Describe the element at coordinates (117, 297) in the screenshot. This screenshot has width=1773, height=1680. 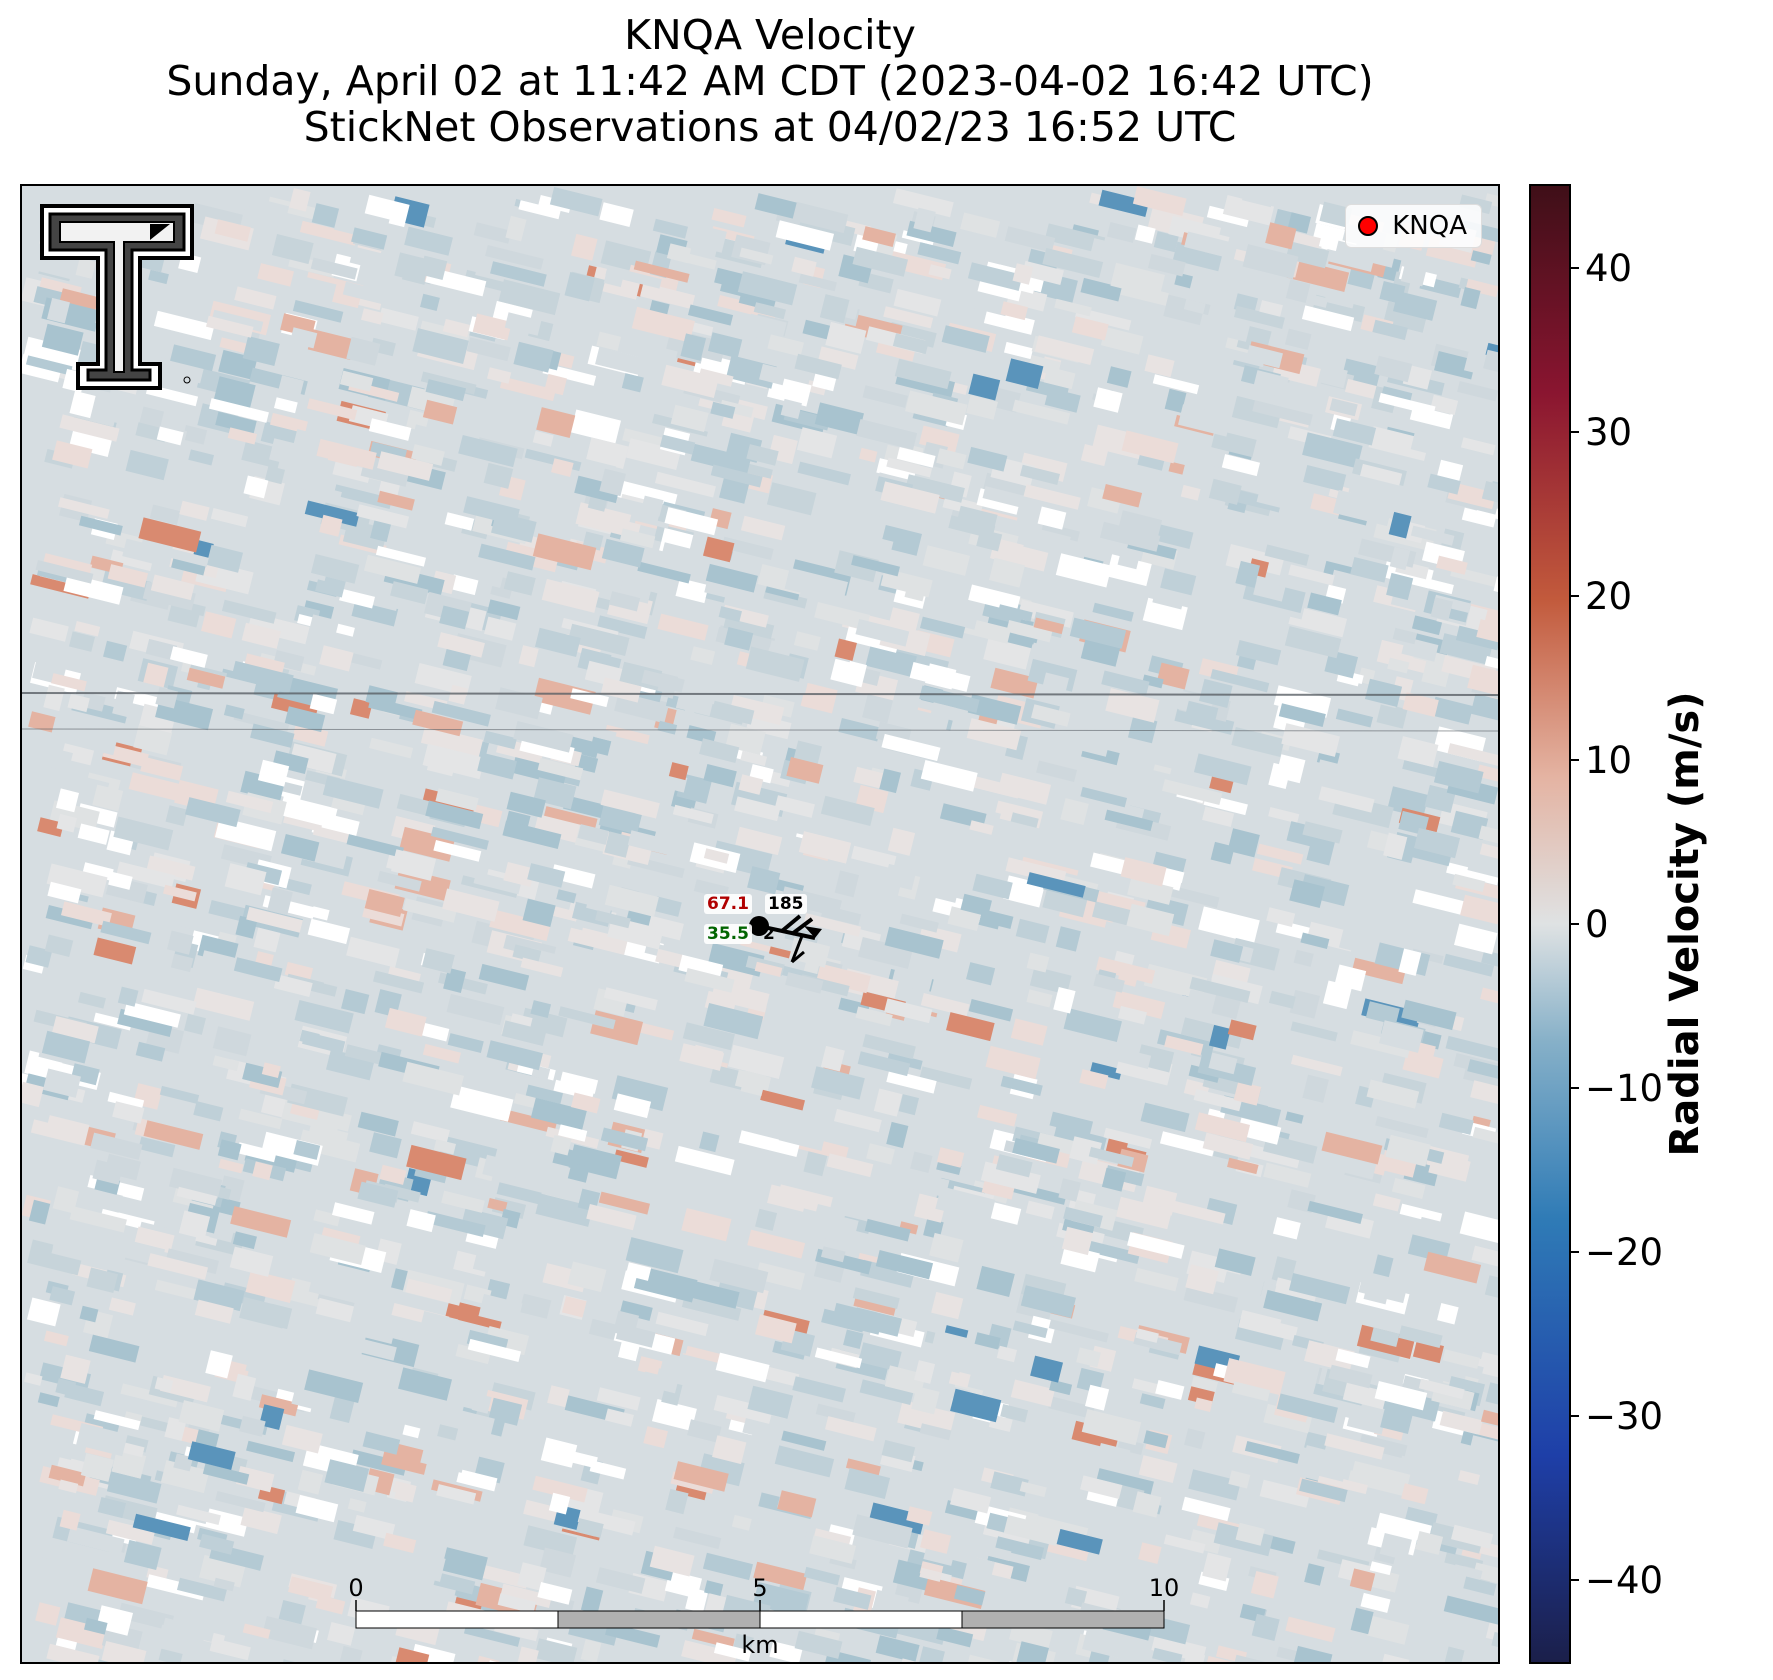
I see `texas-tech-logo-icon` at that location.